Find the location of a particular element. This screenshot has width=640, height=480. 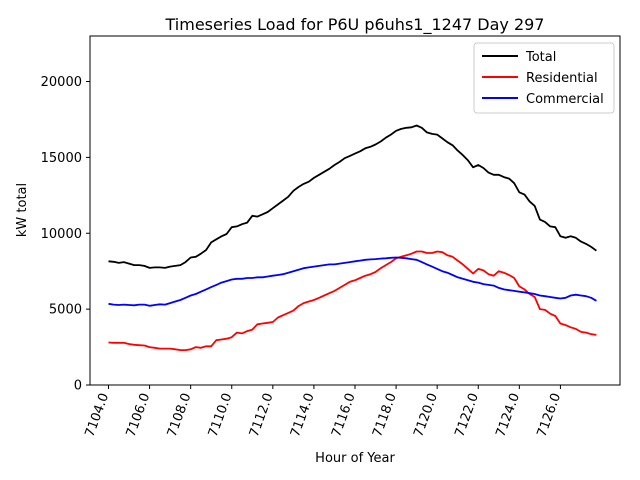

legend-label-total: Total is located at coordinates (540, 57).